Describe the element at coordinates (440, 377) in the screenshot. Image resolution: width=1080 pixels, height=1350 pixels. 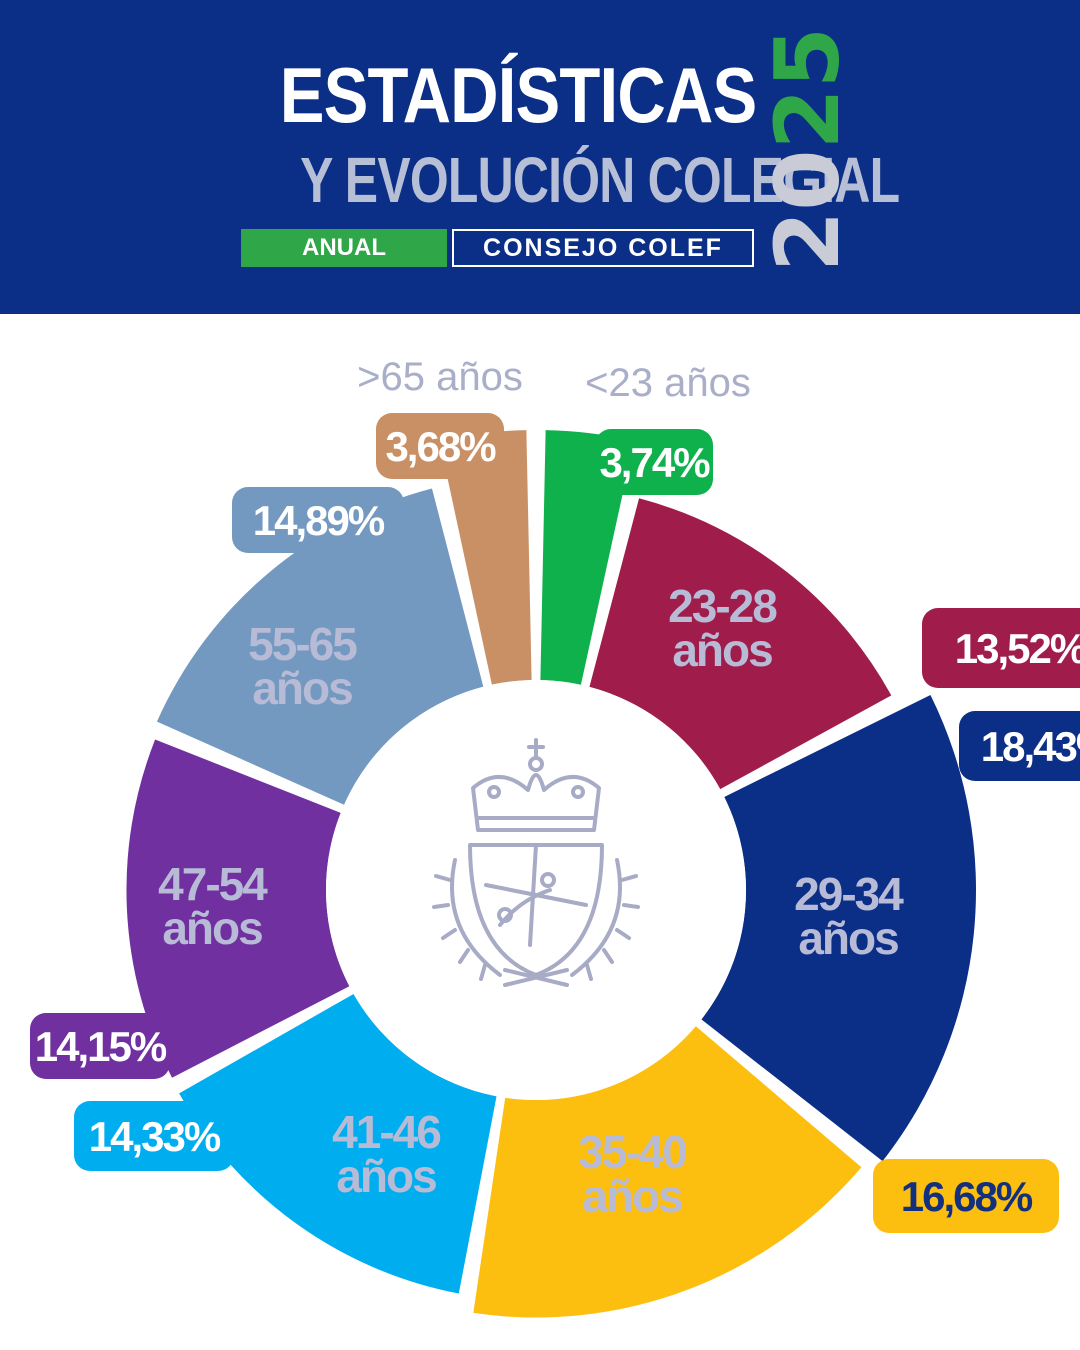
I see `category-label: >65 años` at that location.